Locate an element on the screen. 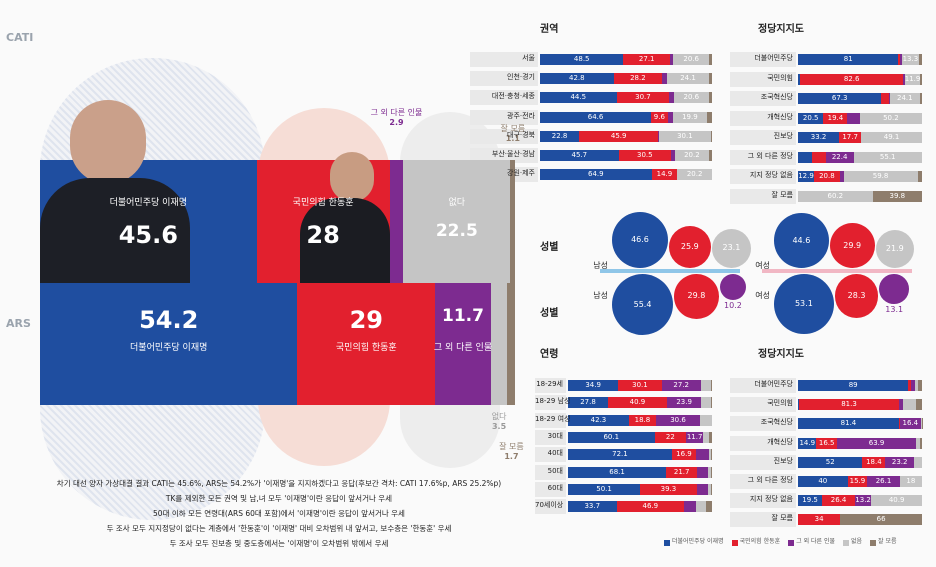 This screenshot has height=567, width=936. value-label: 15.9 is located at coordinates (857, 481).